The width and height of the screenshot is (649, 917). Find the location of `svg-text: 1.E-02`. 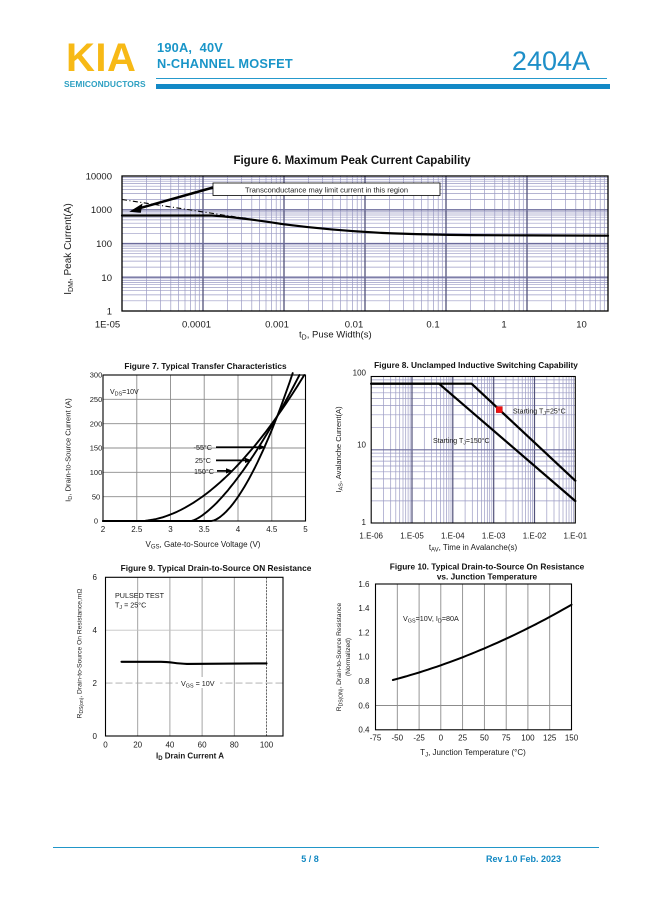

svg-text: 1.E-02 is located at coordinates (535, 536).